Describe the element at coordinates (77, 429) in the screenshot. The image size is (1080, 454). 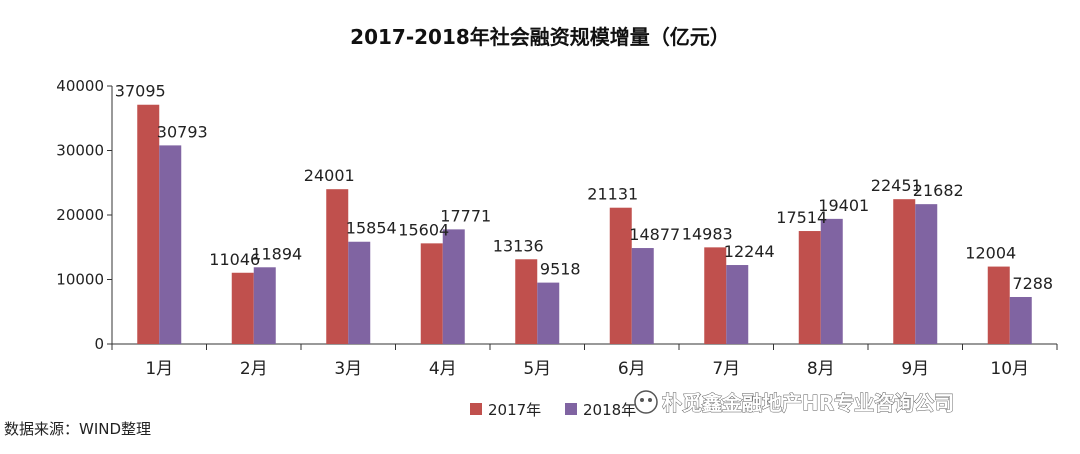
I see `source-note: 数据来源：WIND整理` at that location.